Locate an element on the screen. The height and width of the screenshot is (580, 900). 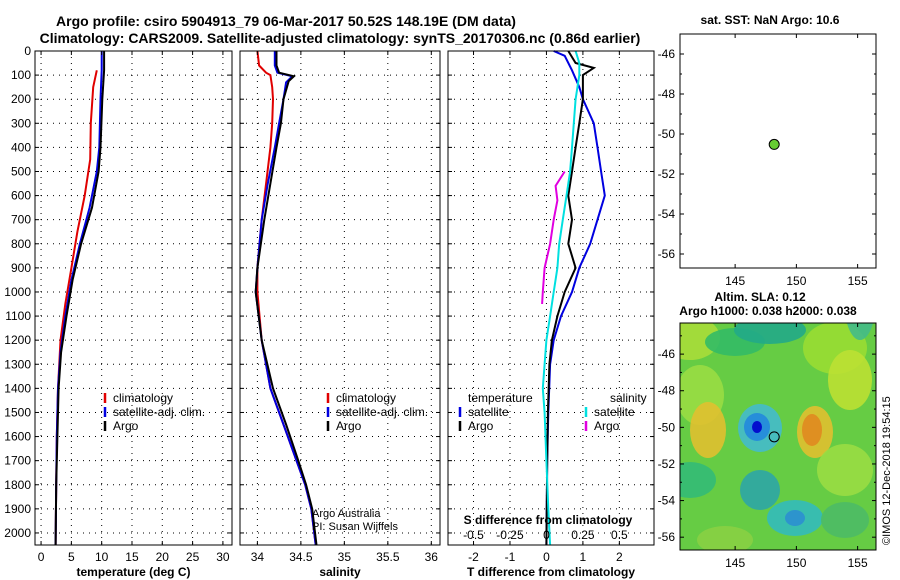
y-tick-label: 500 is located at coordinates (21, 171).